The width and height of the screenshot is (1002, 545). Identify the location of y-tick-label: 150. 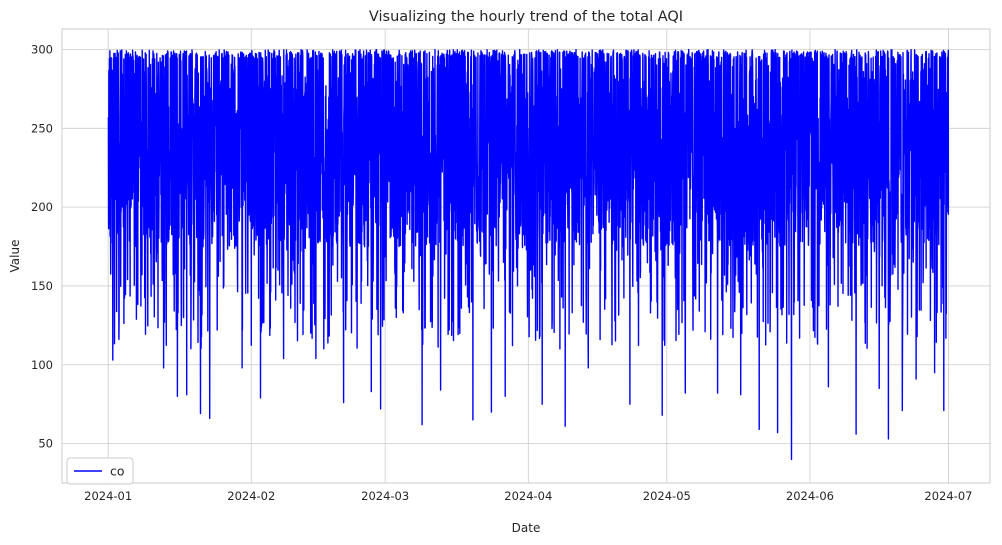
(42, 286).